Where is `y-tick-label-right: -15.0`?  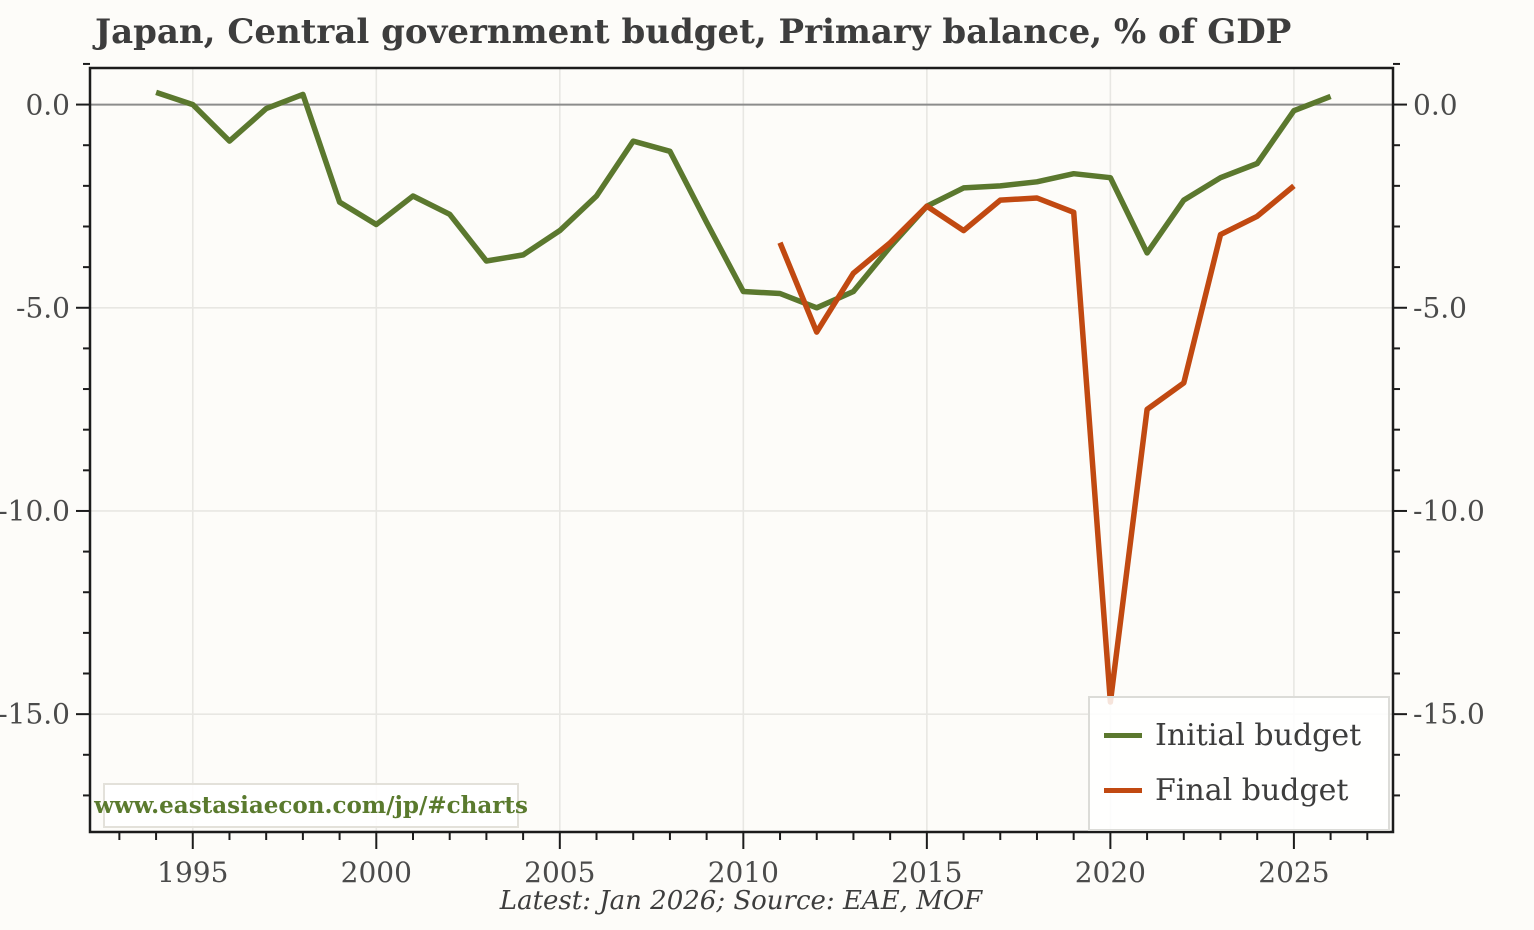 y-tick-label-right: -15.0 is located at coordinates (1449, 714).